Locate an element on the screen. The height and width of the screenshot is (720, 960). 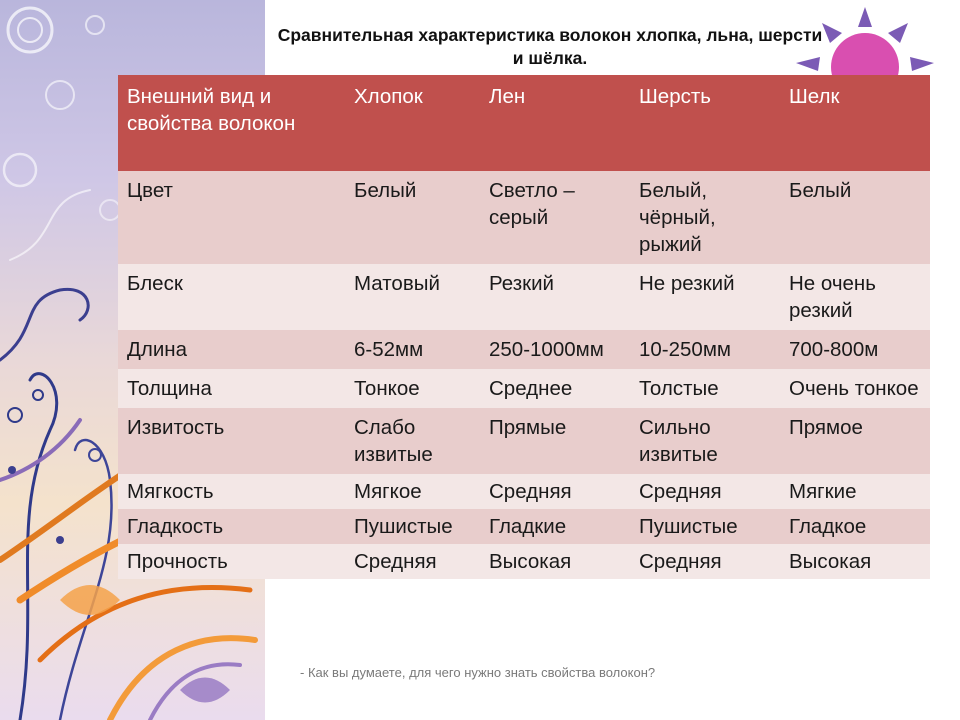
table-cell: Не очень резкий is located at coordinates (855, 297).